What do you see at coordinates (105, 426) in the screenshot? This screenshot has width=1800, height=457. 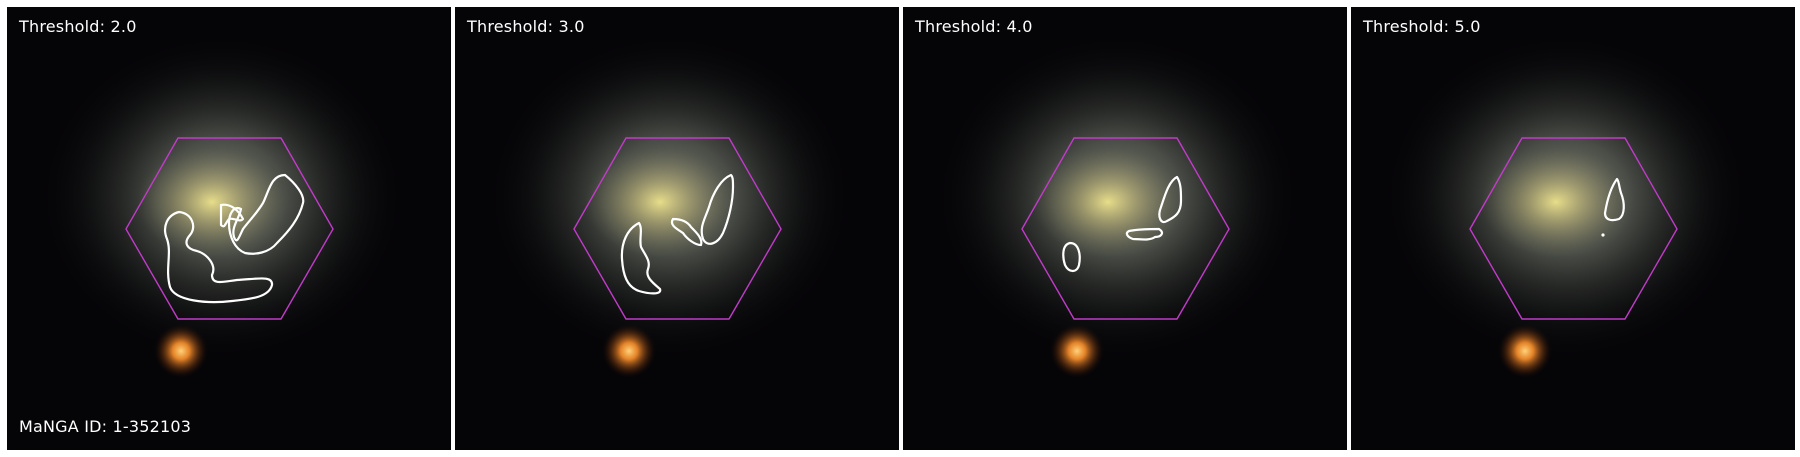 I see `manga-id-label: MaNGA ID: 1-352103` at bounding box center [105, 426].